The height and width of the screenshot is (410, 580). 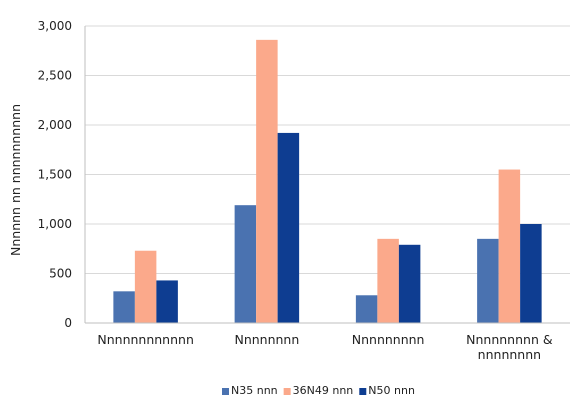 What do you see at coordinates (55, 224) in the screenshot?
I see `y-tick-label: 1,000` at bounding box center [55, 224].